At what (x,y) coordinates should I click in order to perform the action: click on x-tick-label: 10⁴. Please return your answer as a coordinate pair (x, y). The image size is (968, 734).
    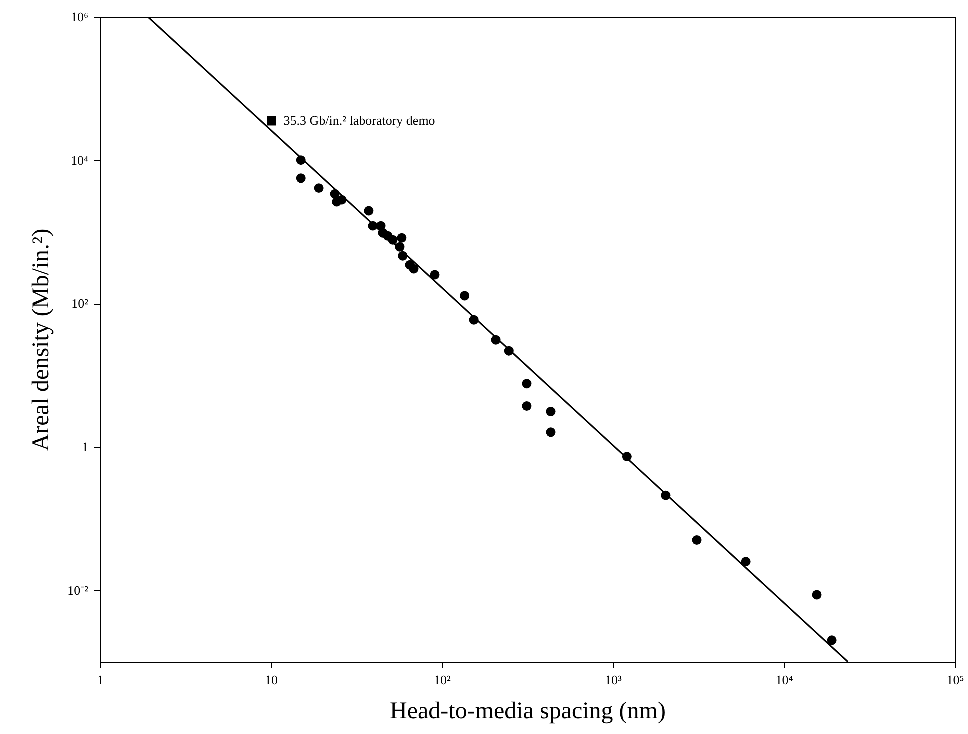
    Looking at the image, I should click on (785, 680).